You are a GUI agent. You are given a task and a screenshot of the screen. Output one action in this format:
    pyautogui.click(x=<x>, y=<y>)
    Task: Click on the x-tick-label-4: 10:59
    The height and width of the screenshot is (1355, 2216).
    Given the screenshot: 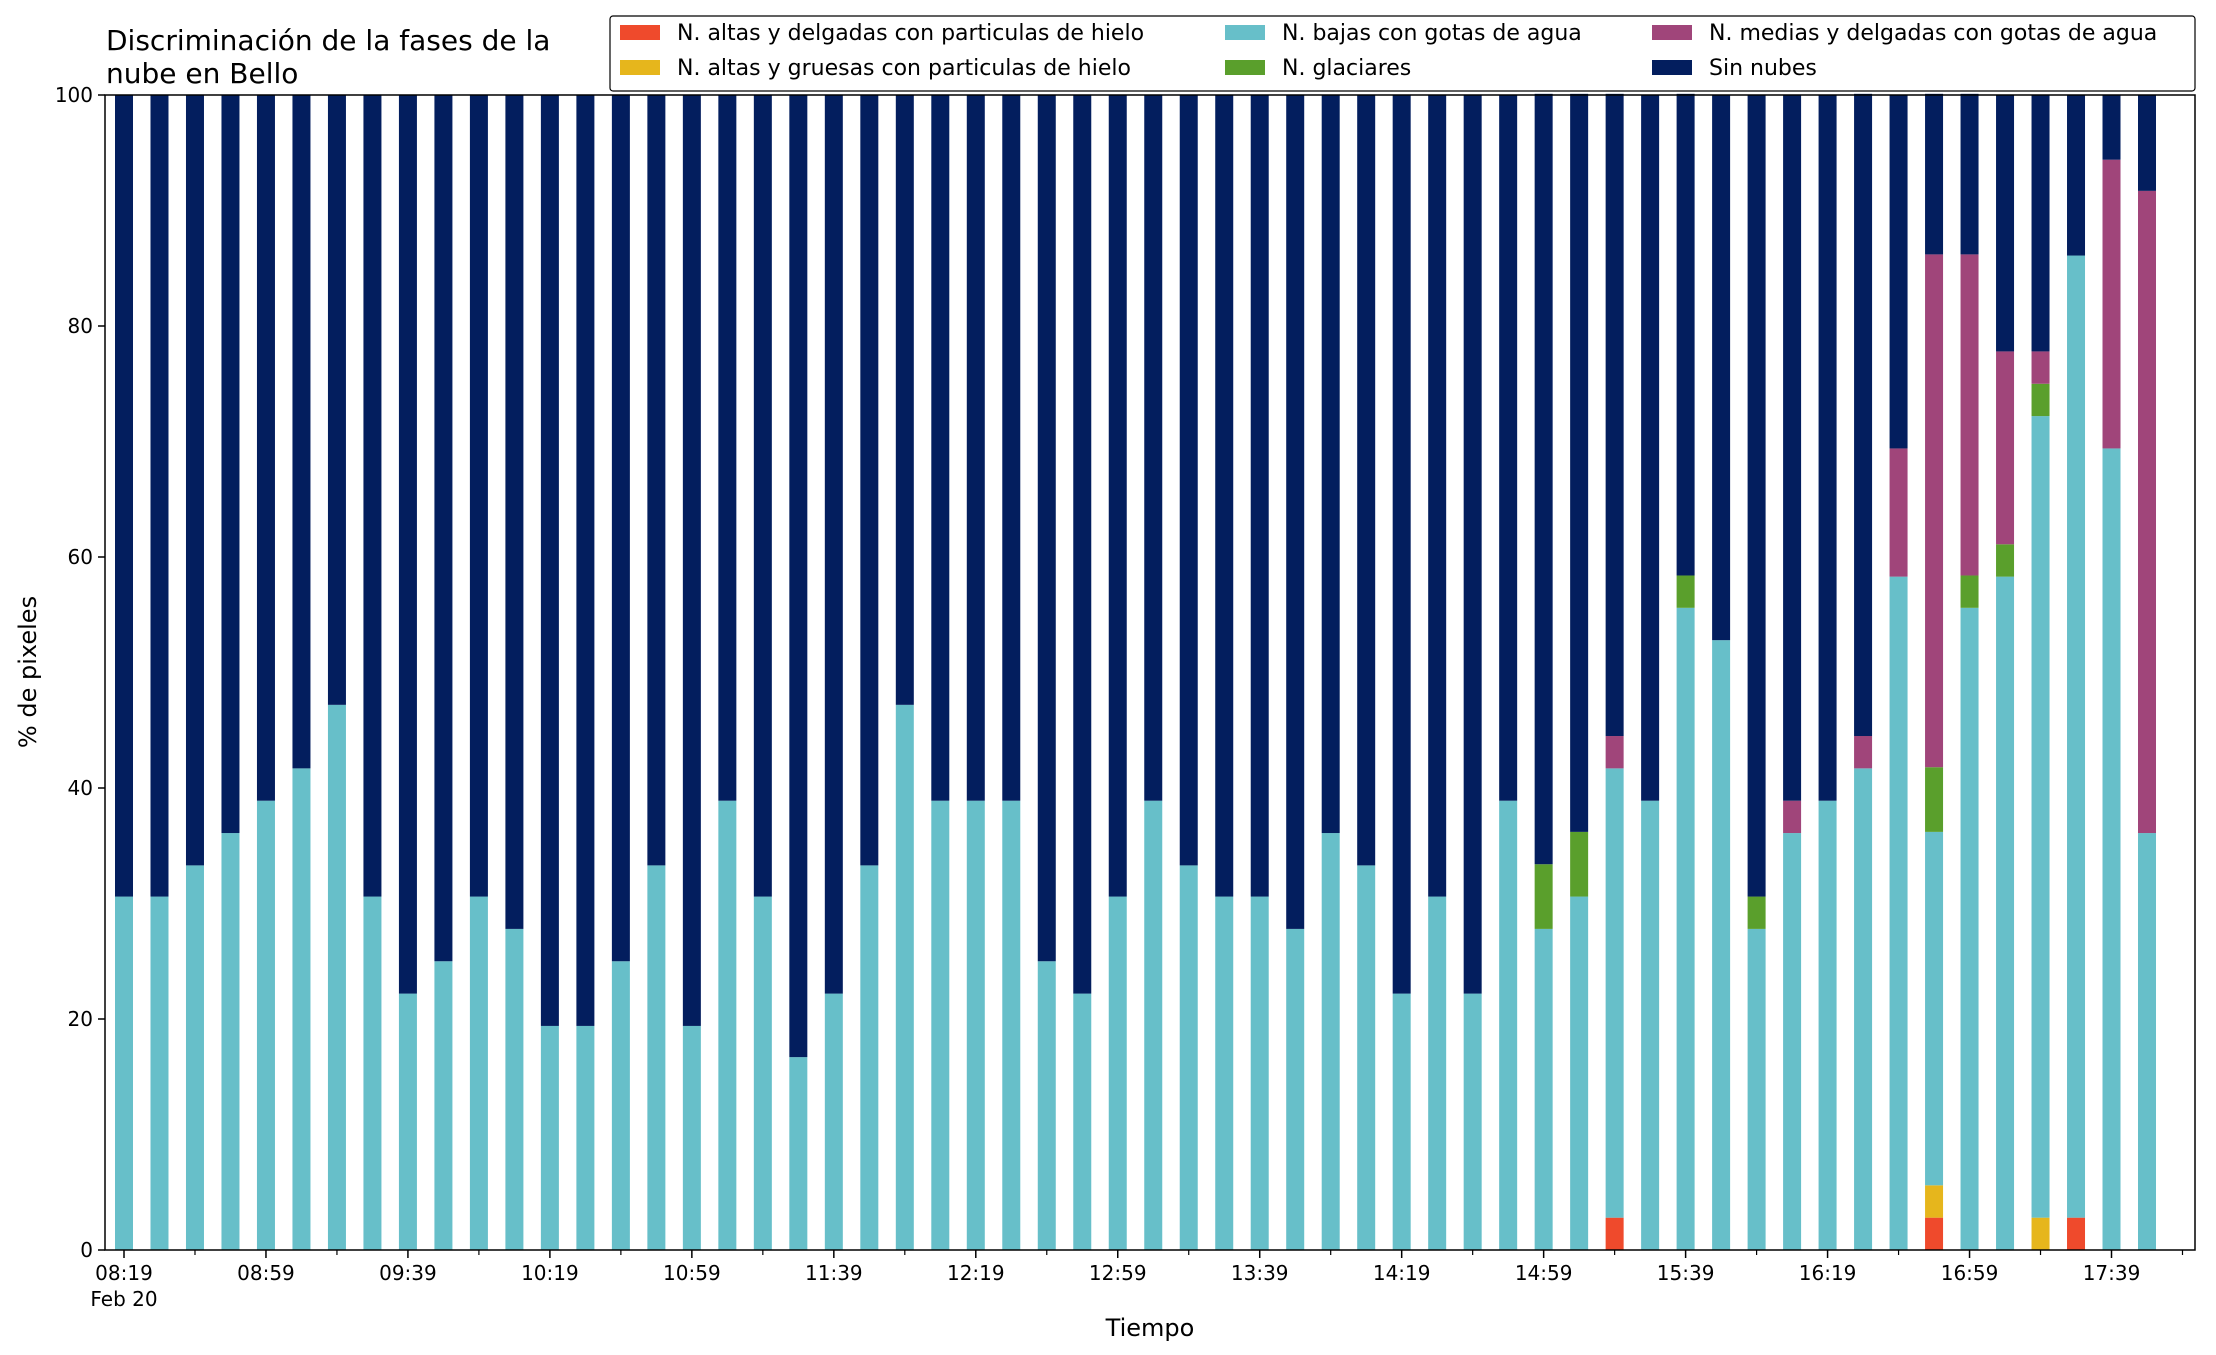 What is the action you would take?
    pyautogui.click(x=692, y=1273)
    